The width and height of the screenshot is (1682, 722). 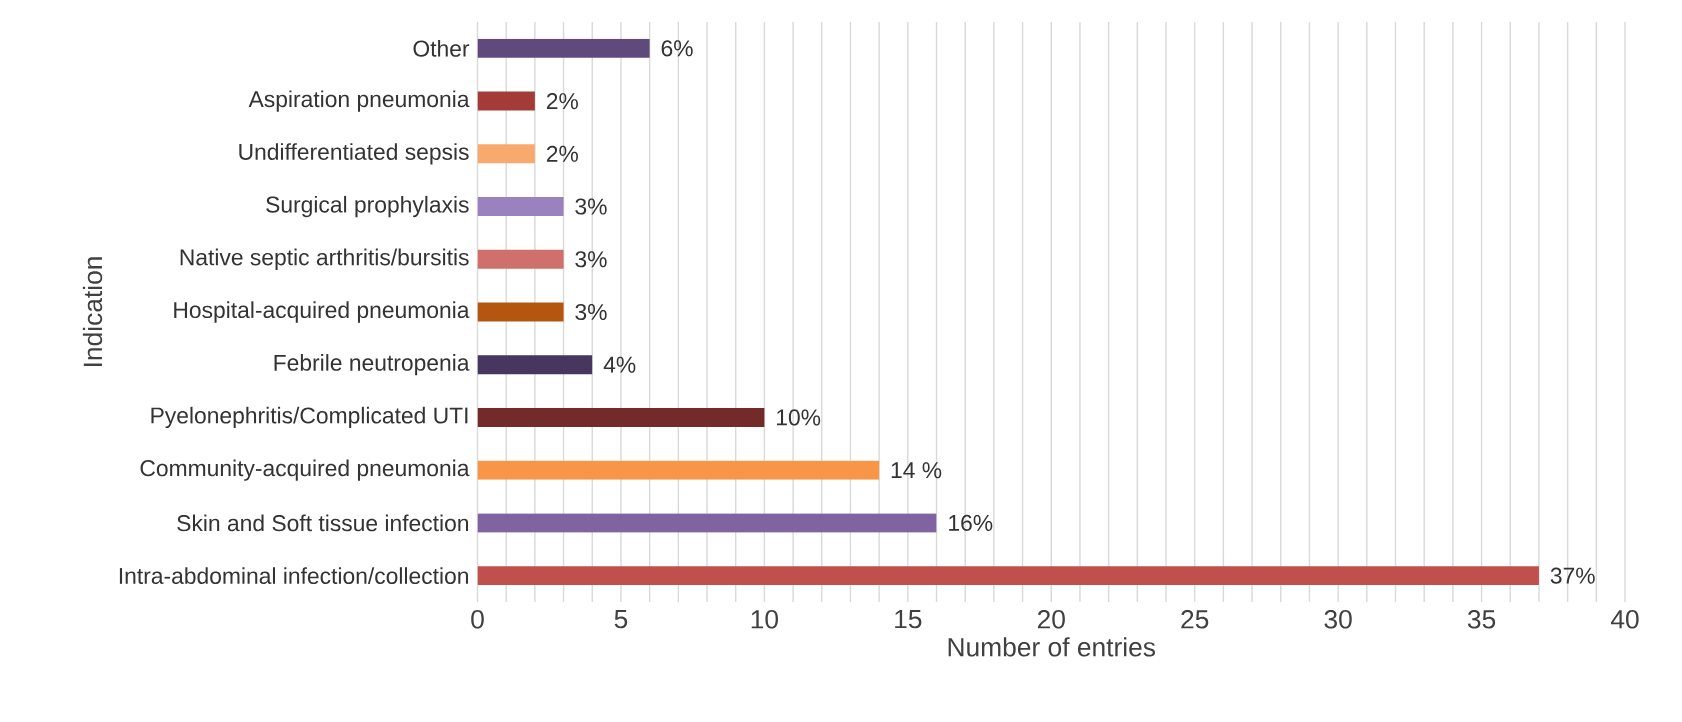 What do you see at coordinates (323, 523) in the screenshot?
I see `y-tick-label: Skin and Soft tissue infection` at bounding box center [323, 523].